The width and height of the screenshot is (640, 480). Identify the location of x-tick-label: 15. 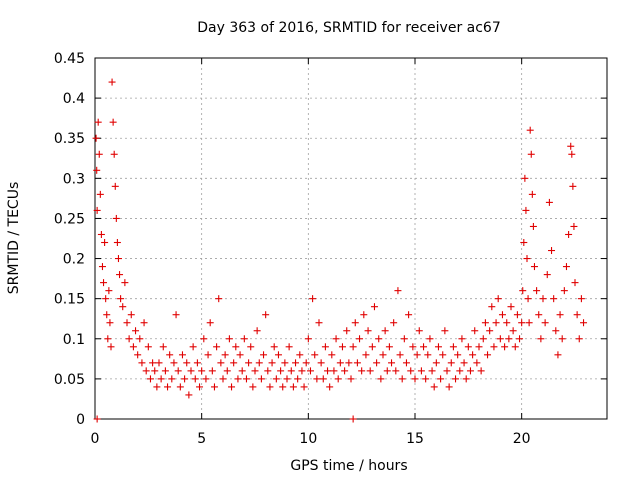
(415, 439).